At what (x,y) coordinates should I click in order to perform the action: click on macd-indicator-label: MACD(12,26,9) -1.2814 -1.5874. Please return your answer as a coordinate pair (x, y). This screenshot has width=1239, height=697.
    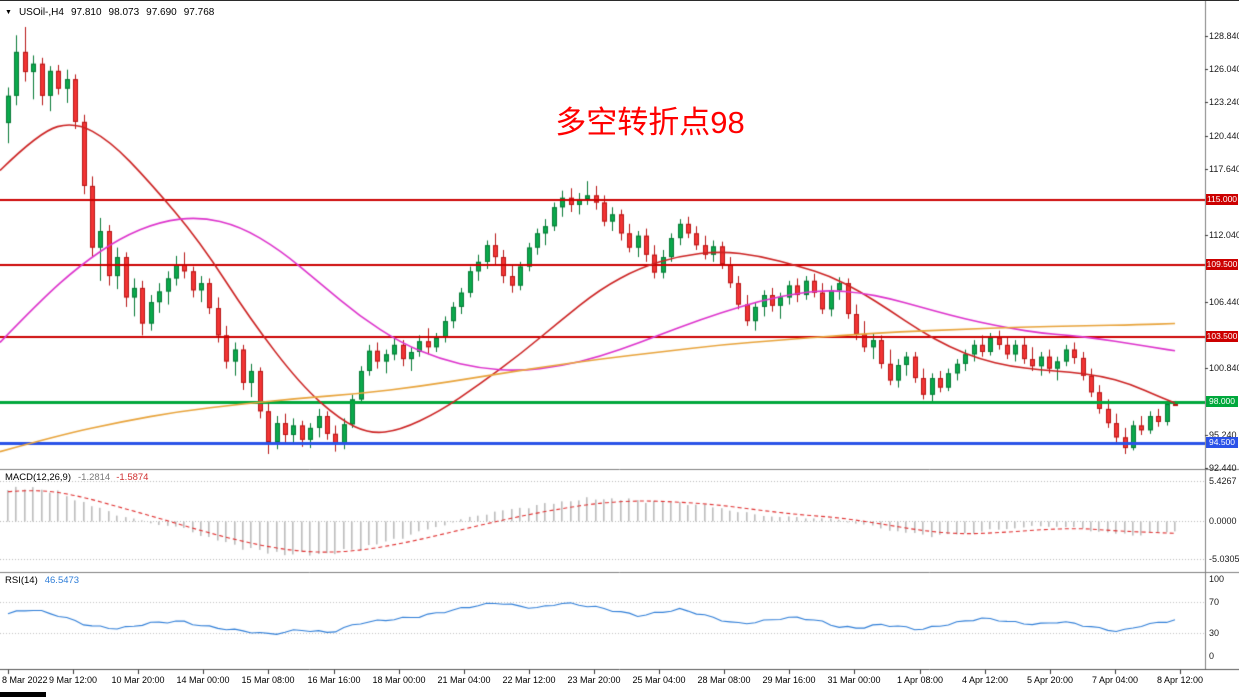
    Looking at the image, I should click on (76, 477).